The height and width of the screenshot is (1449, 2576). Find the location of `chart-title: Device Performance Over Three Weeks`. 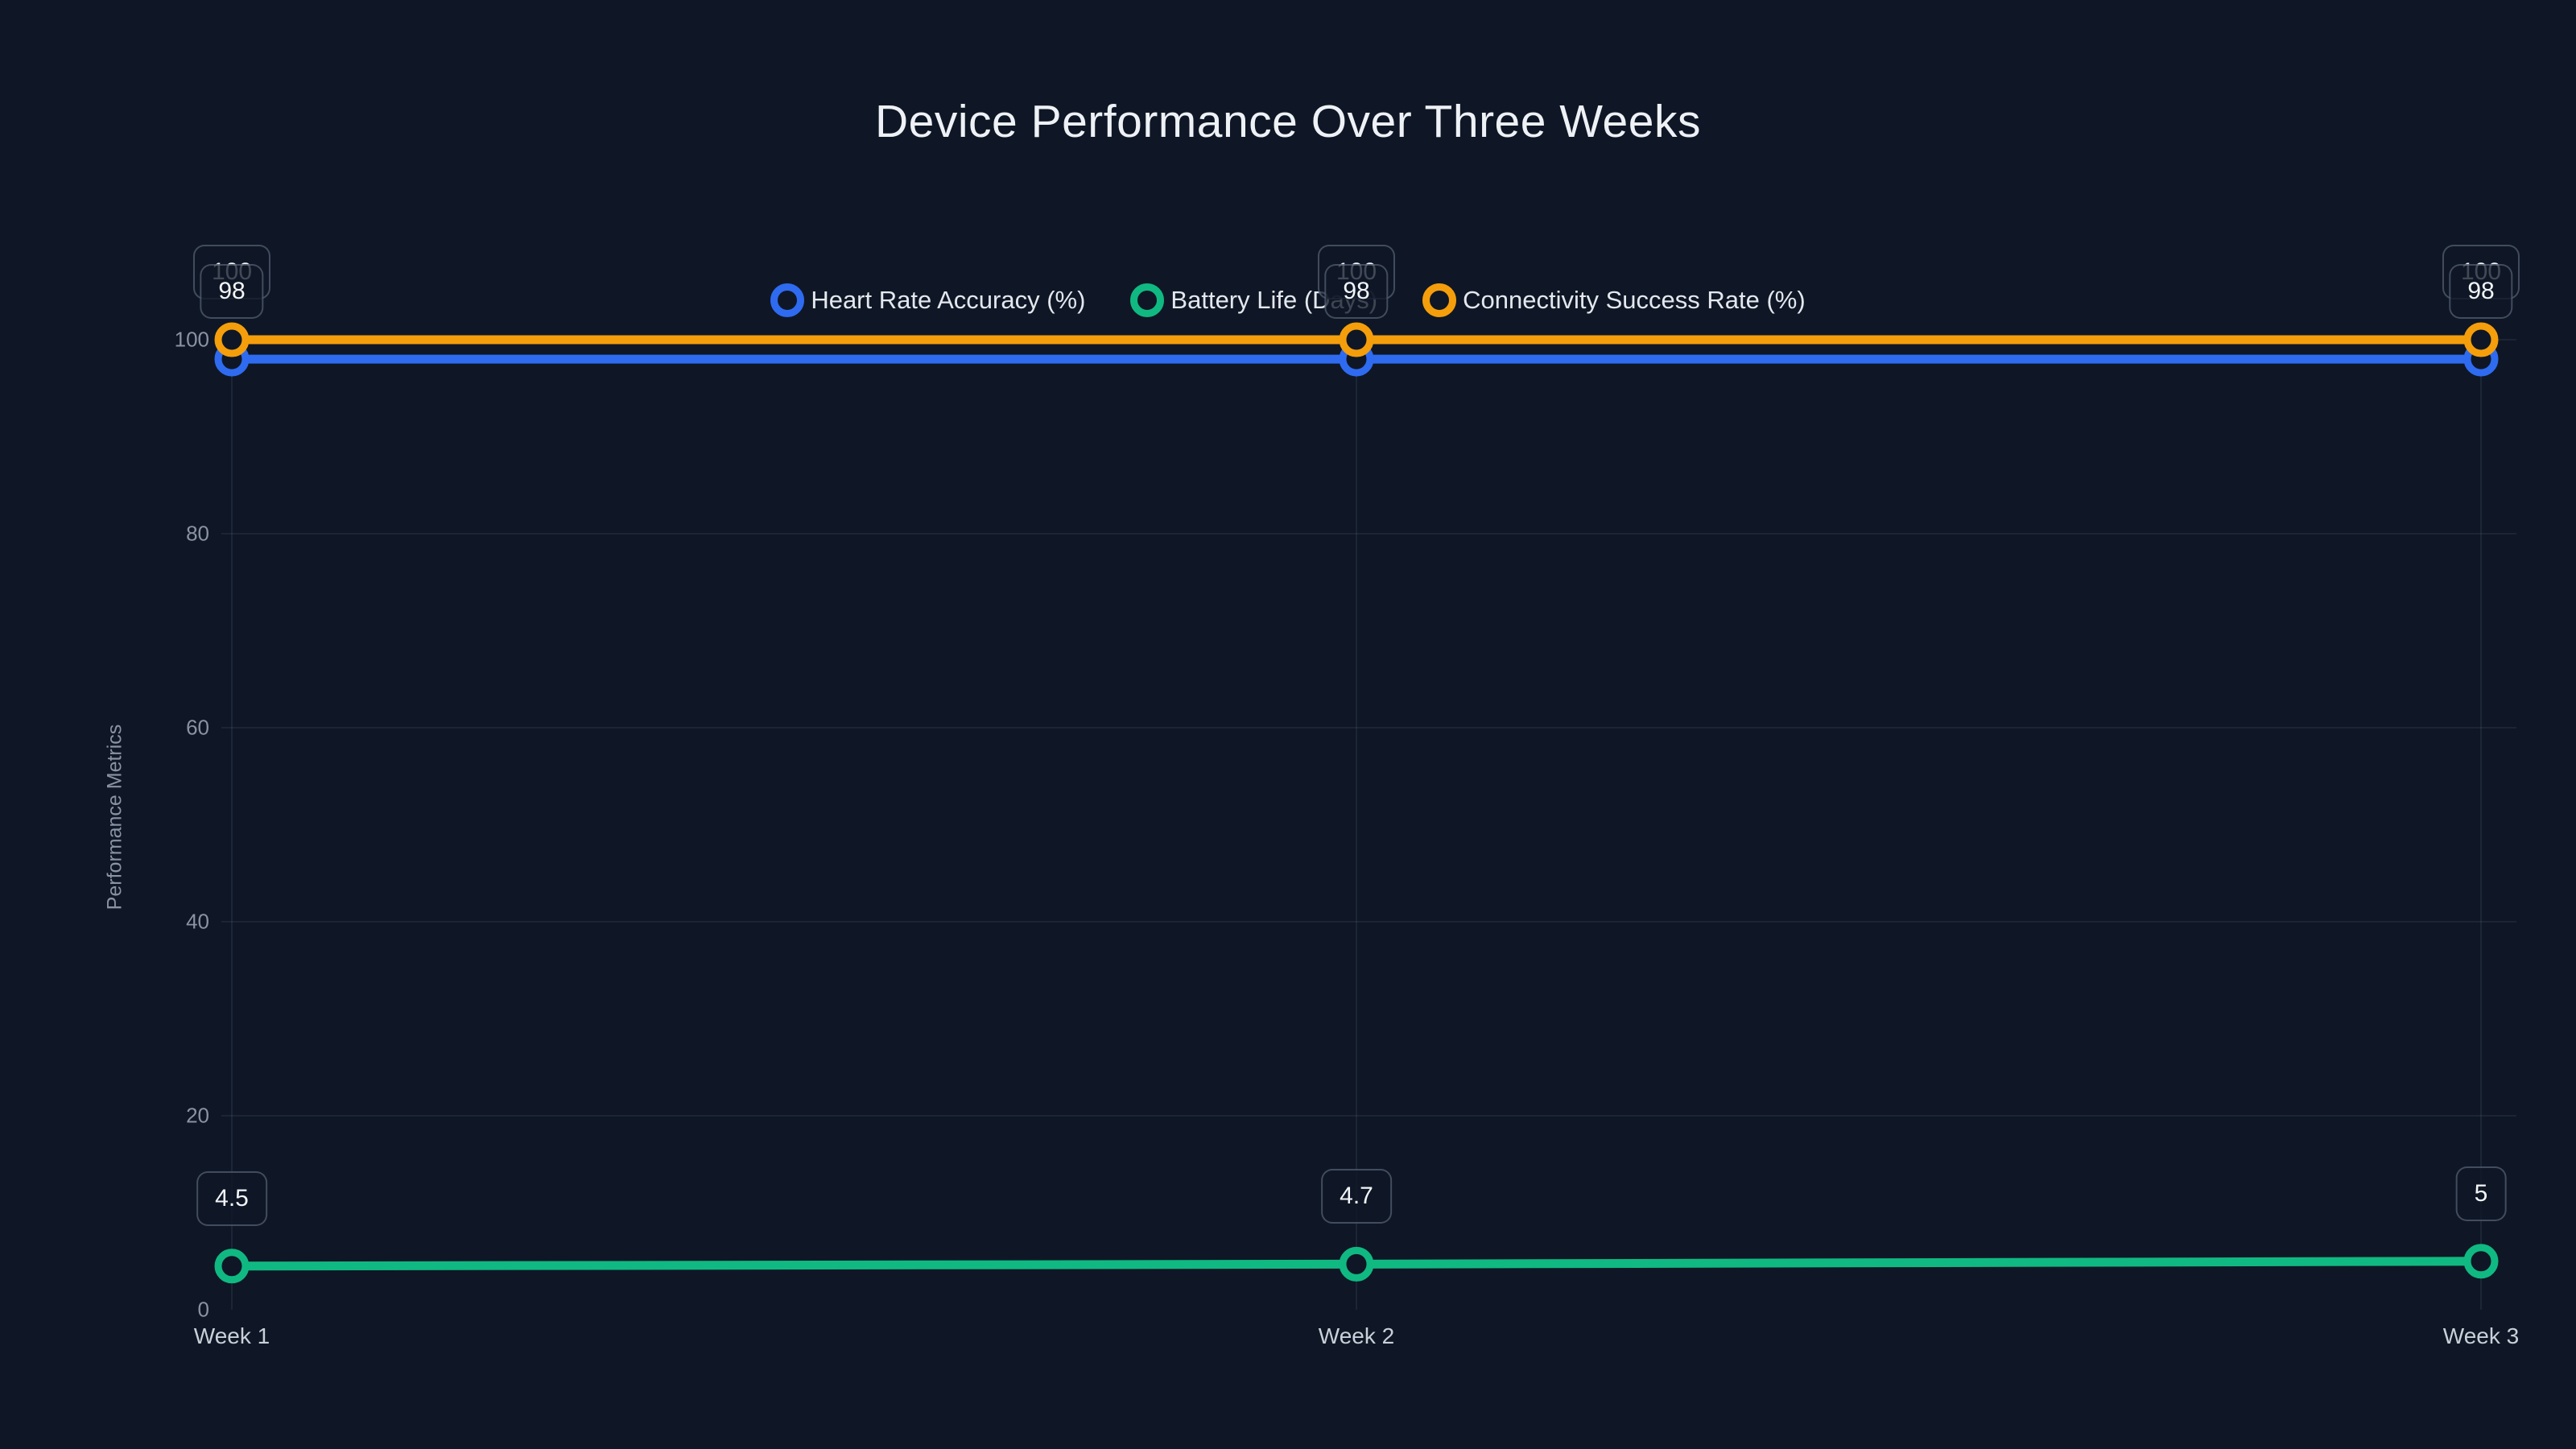

chart-title: Device Performance Over Three Weeks is located at coordinates (1288, 121).